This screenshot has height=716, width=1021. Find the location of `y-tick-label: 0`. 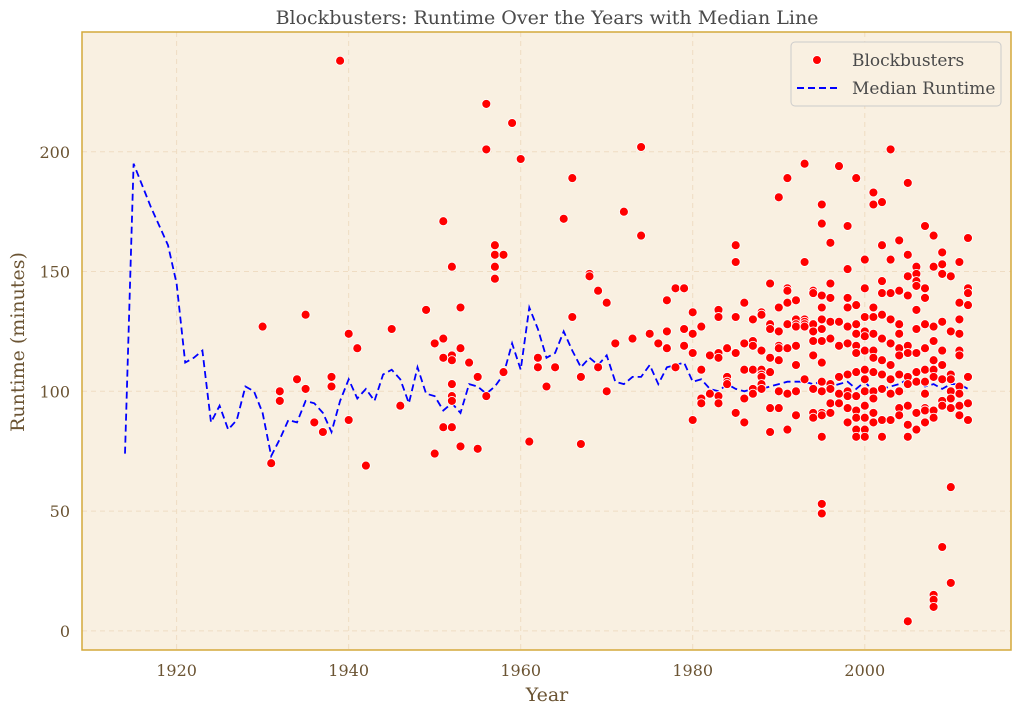

y-tick-label: 0 is located at coordinates (65, 631).